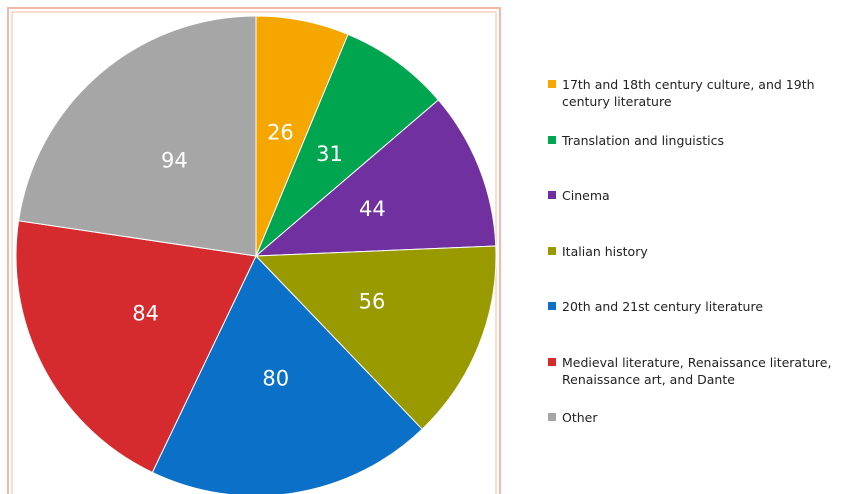 This screenshot has width=845, height=494. What do you see at coordinates (580, 417) in the screenshot?
I see `legend-label: Other` at bounding box center [580, 417].